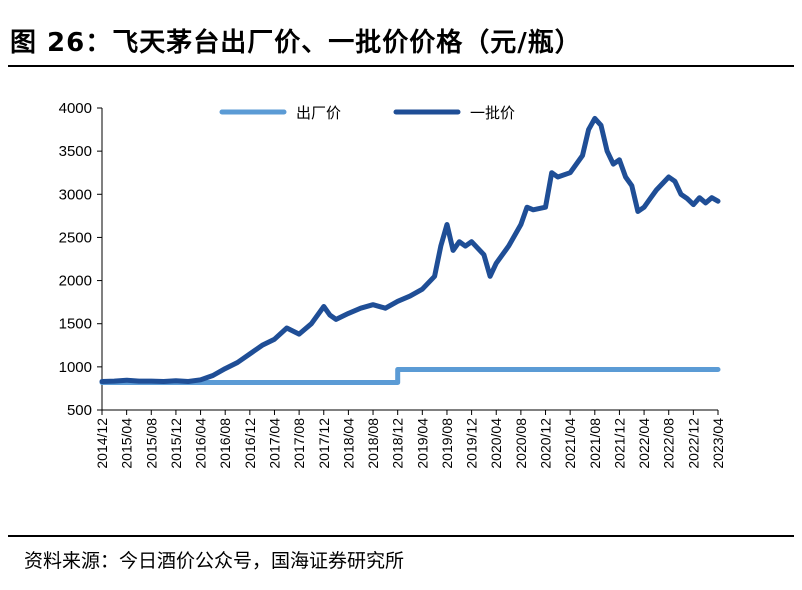  What do you see at coordinates (422, 443) in the screenshot?
I see `x-tick-label: 2019/04` at bounding box center [422, 443].